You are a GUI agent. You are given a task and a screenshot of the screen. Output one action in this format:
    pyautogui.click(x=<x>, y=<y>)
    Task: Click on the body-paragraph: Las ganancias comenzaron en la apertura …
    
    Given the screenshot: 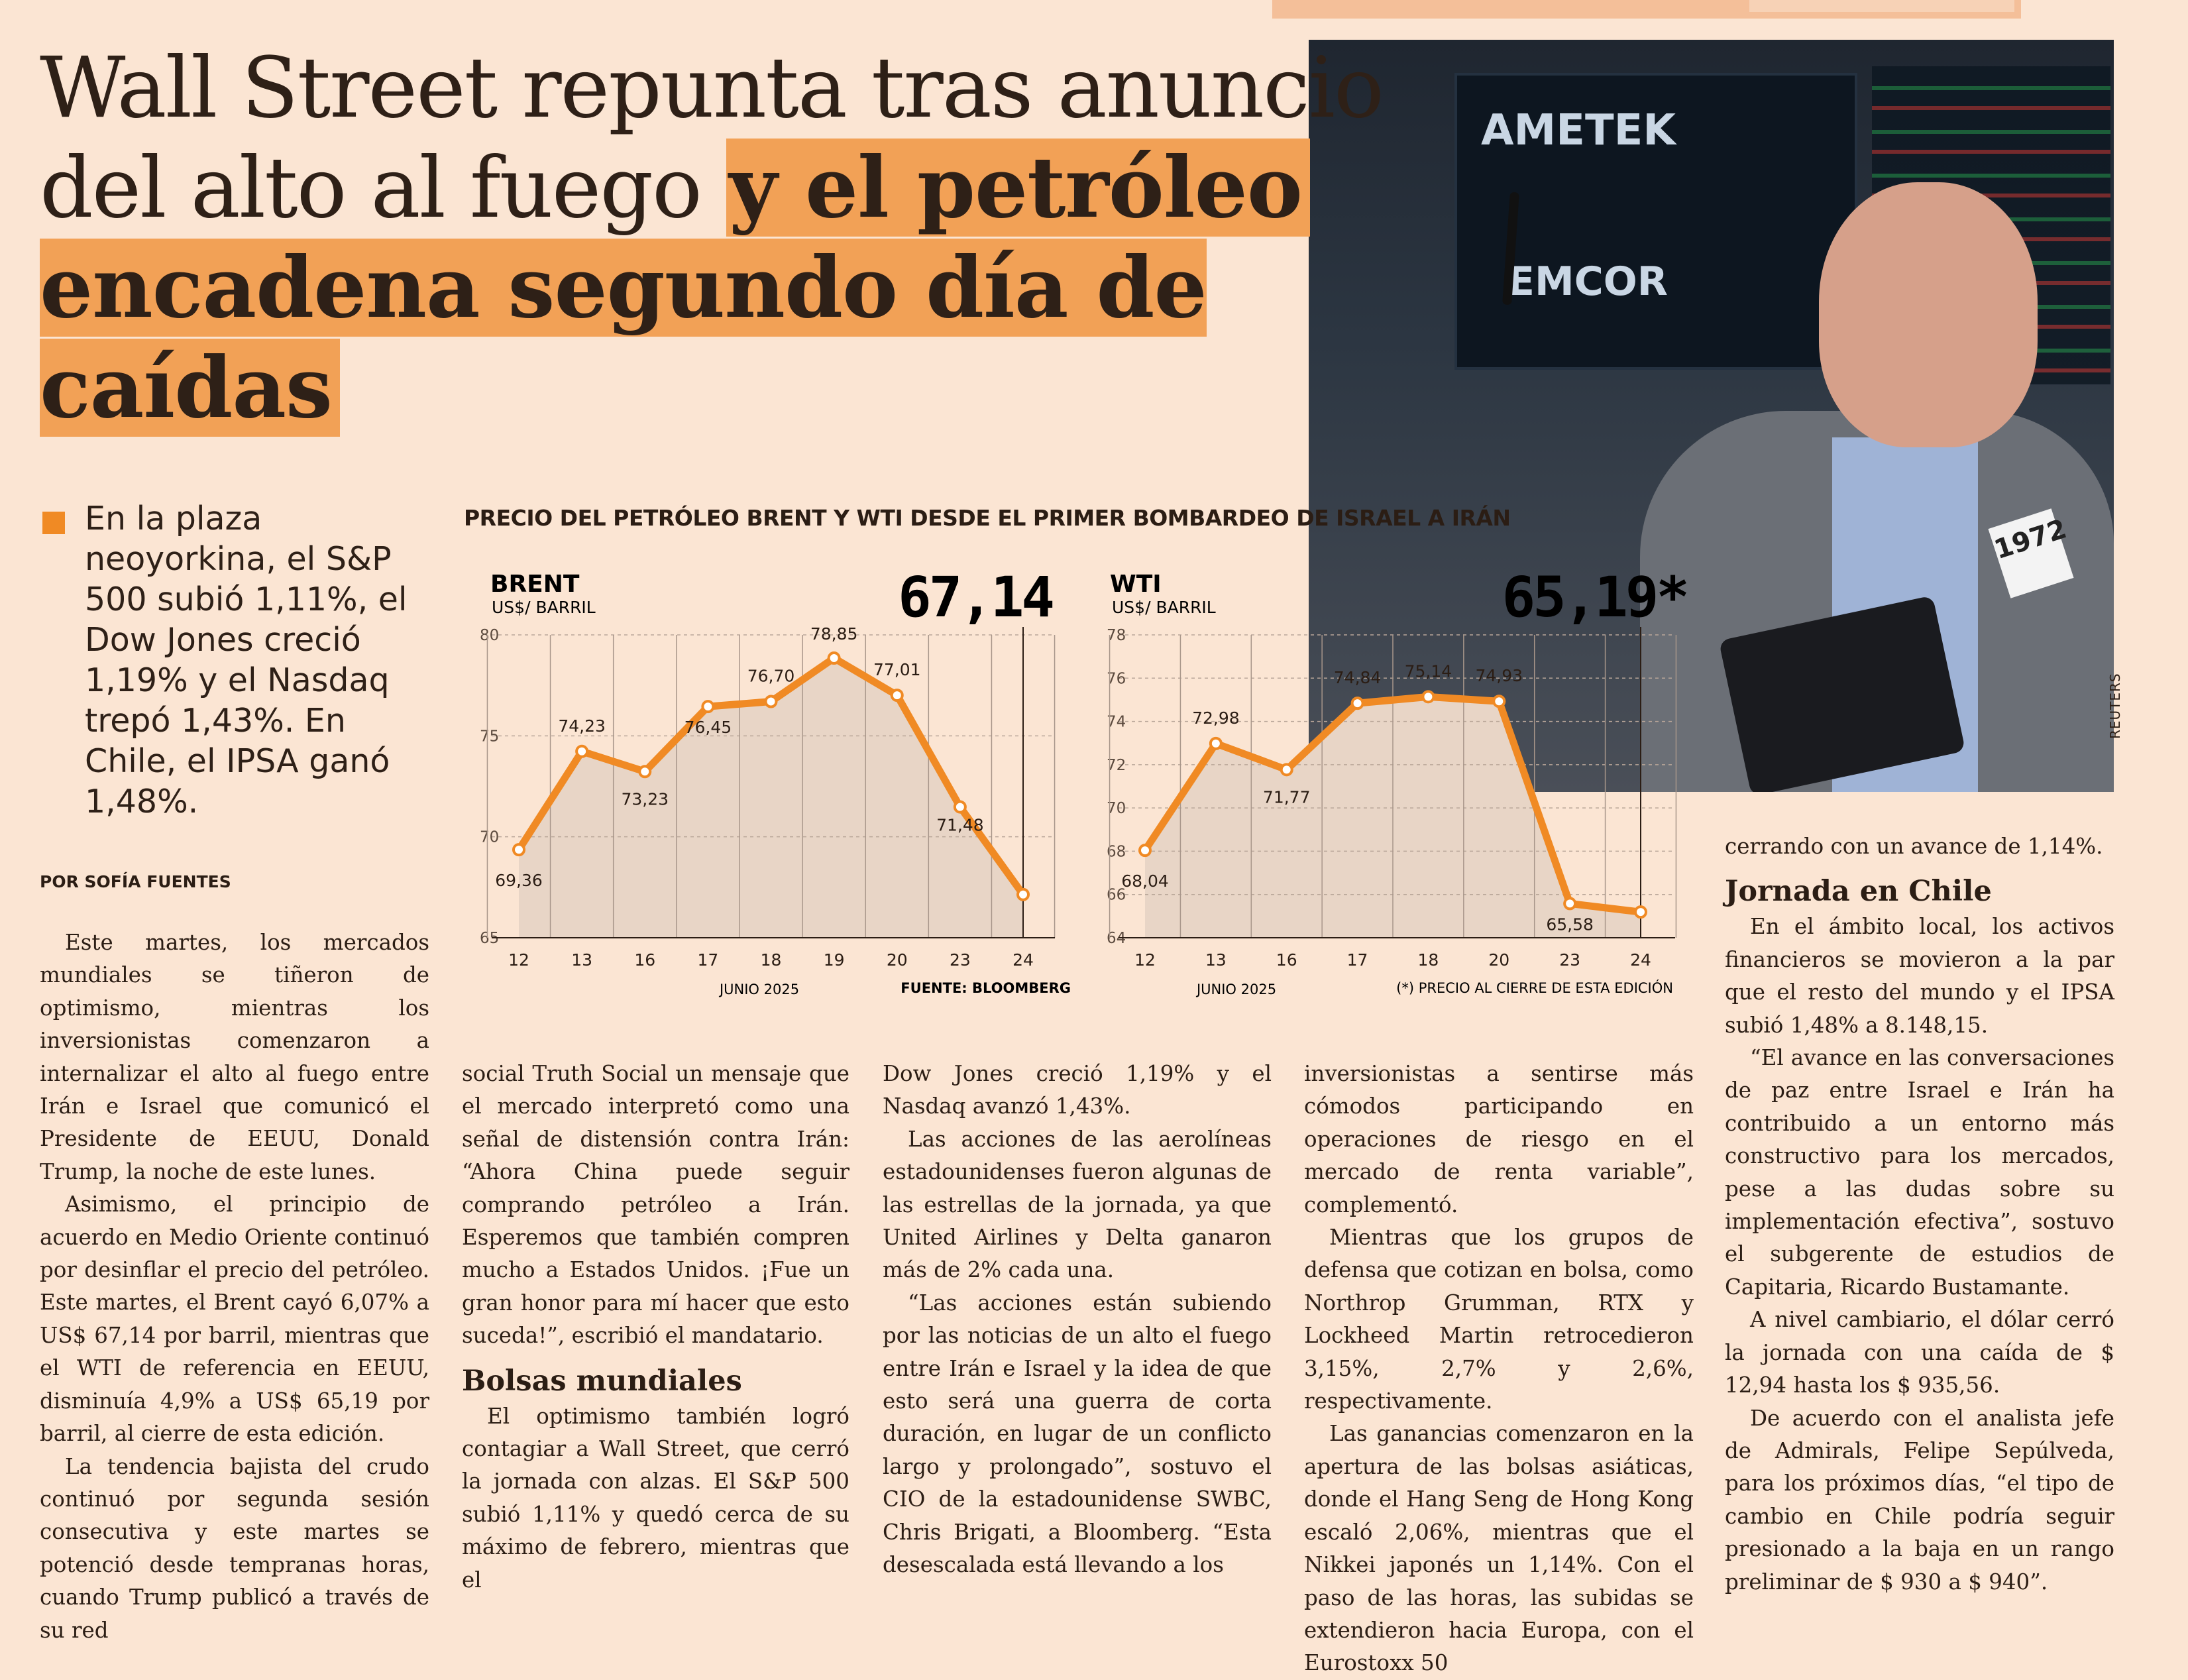 What is the action you would take?
    pyautogui.click(x=1499, y=1548)
    